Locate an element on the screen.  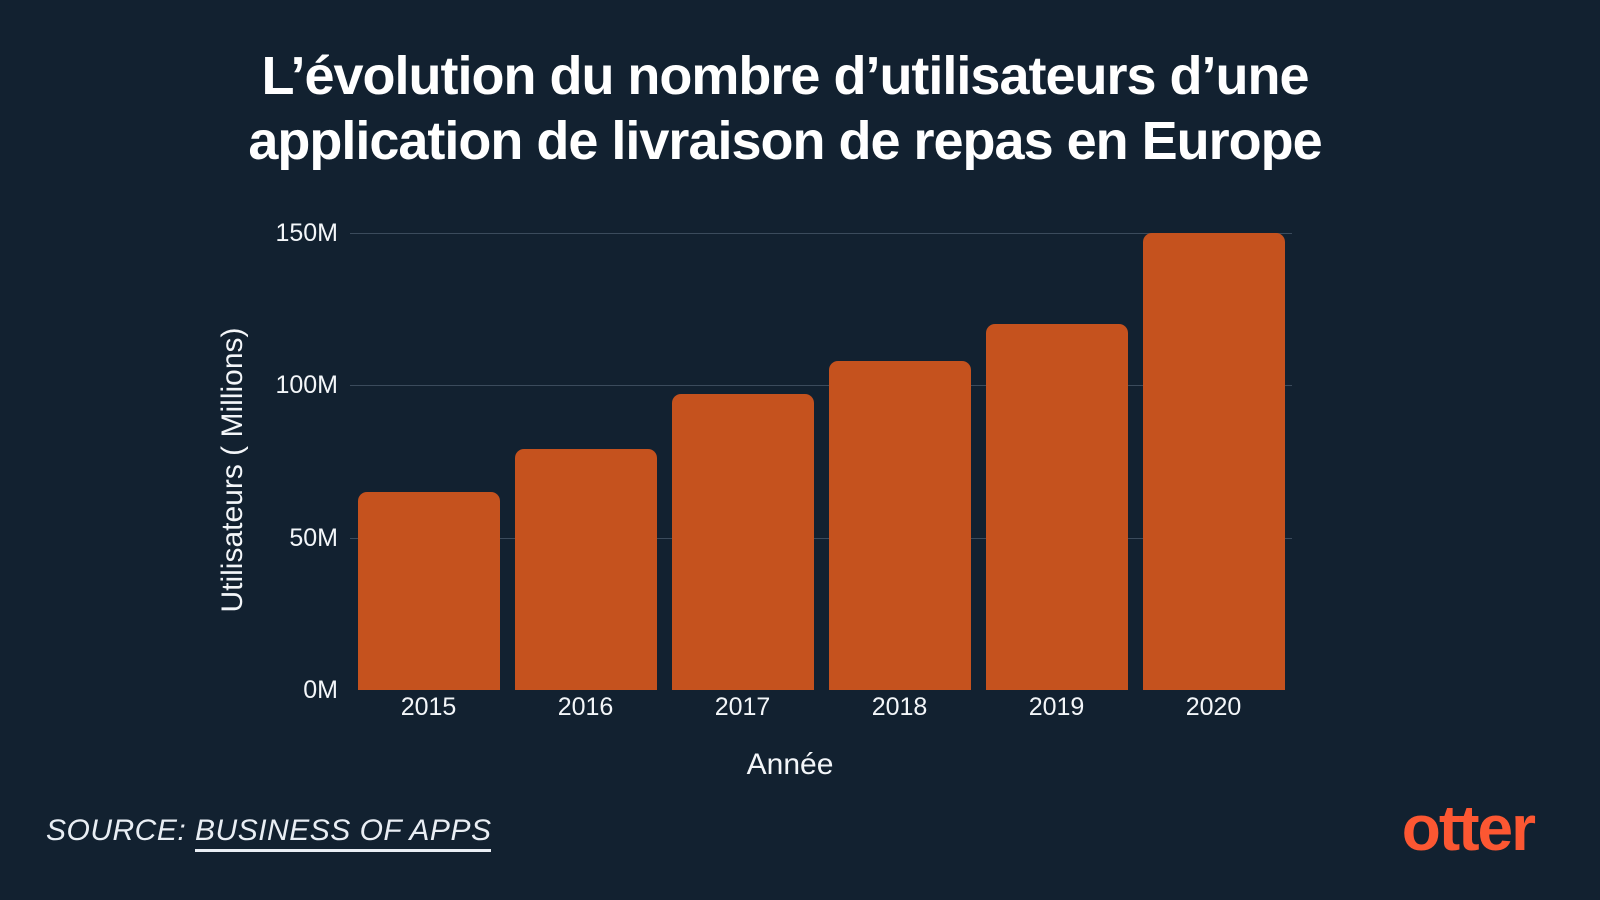
bar-2018 is located at coordinates (899, 525).